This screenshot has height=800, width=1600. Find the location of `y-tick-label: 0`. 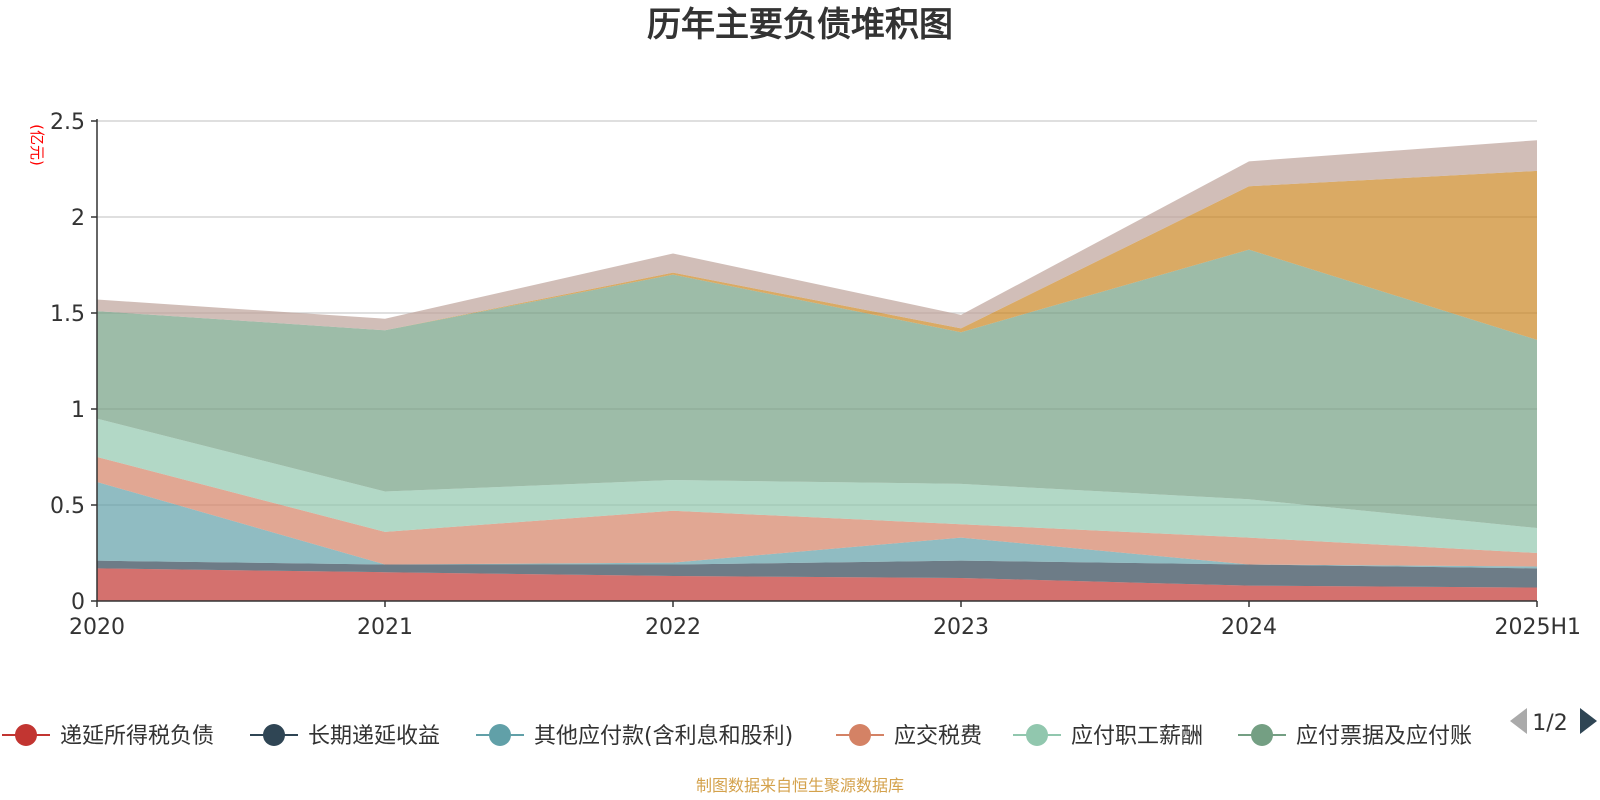

y-tick-label: 0 is located at coordinates (78, 602).